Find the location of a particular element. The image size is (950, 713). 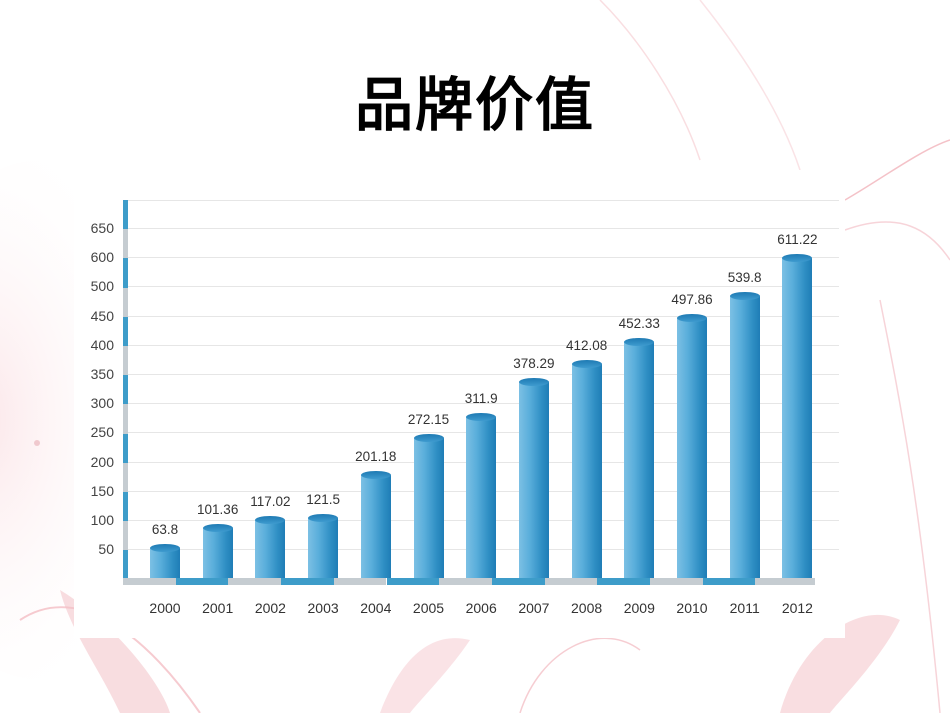

x-axis-tick-label: 2006 is located at coordinates (481, 608).